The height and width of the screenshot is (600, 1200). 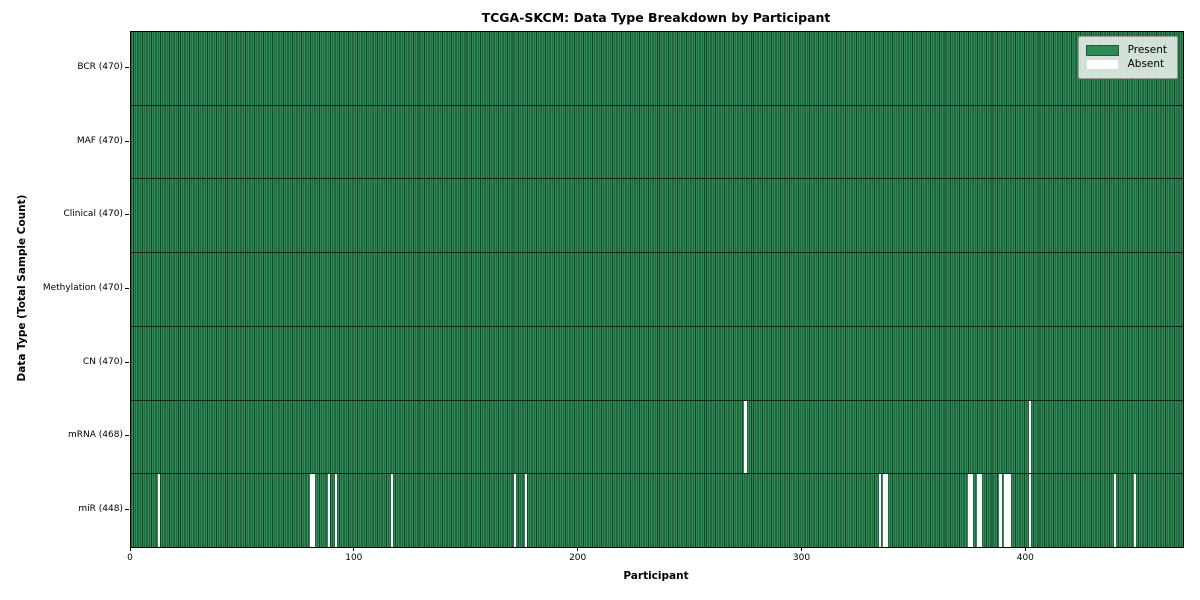 I want to click on x-tick-label-400: 400, so click(x=1025, y=558).